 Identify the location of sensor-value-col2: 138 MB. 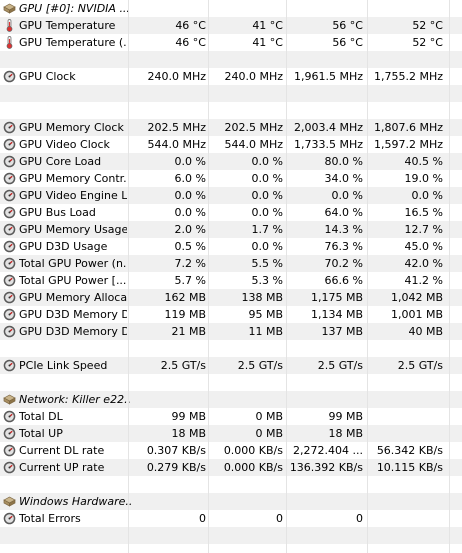
(262, 297).